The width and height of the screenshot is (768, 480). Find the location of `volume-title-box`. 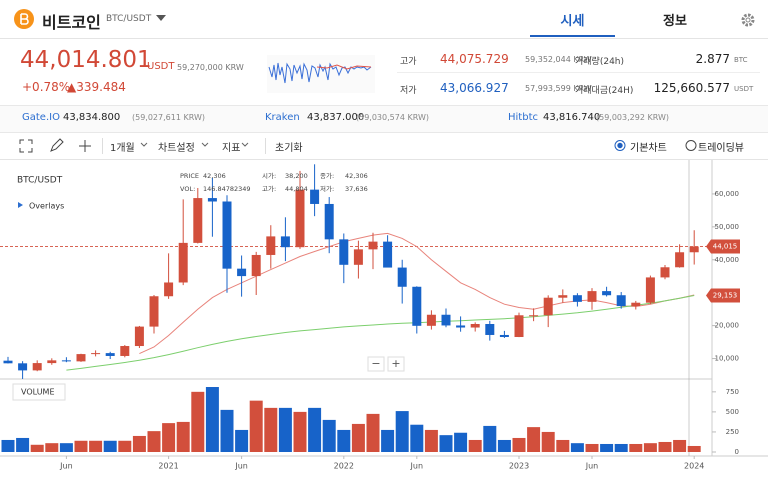

volume-title-box is located at coordinates (39, 392).